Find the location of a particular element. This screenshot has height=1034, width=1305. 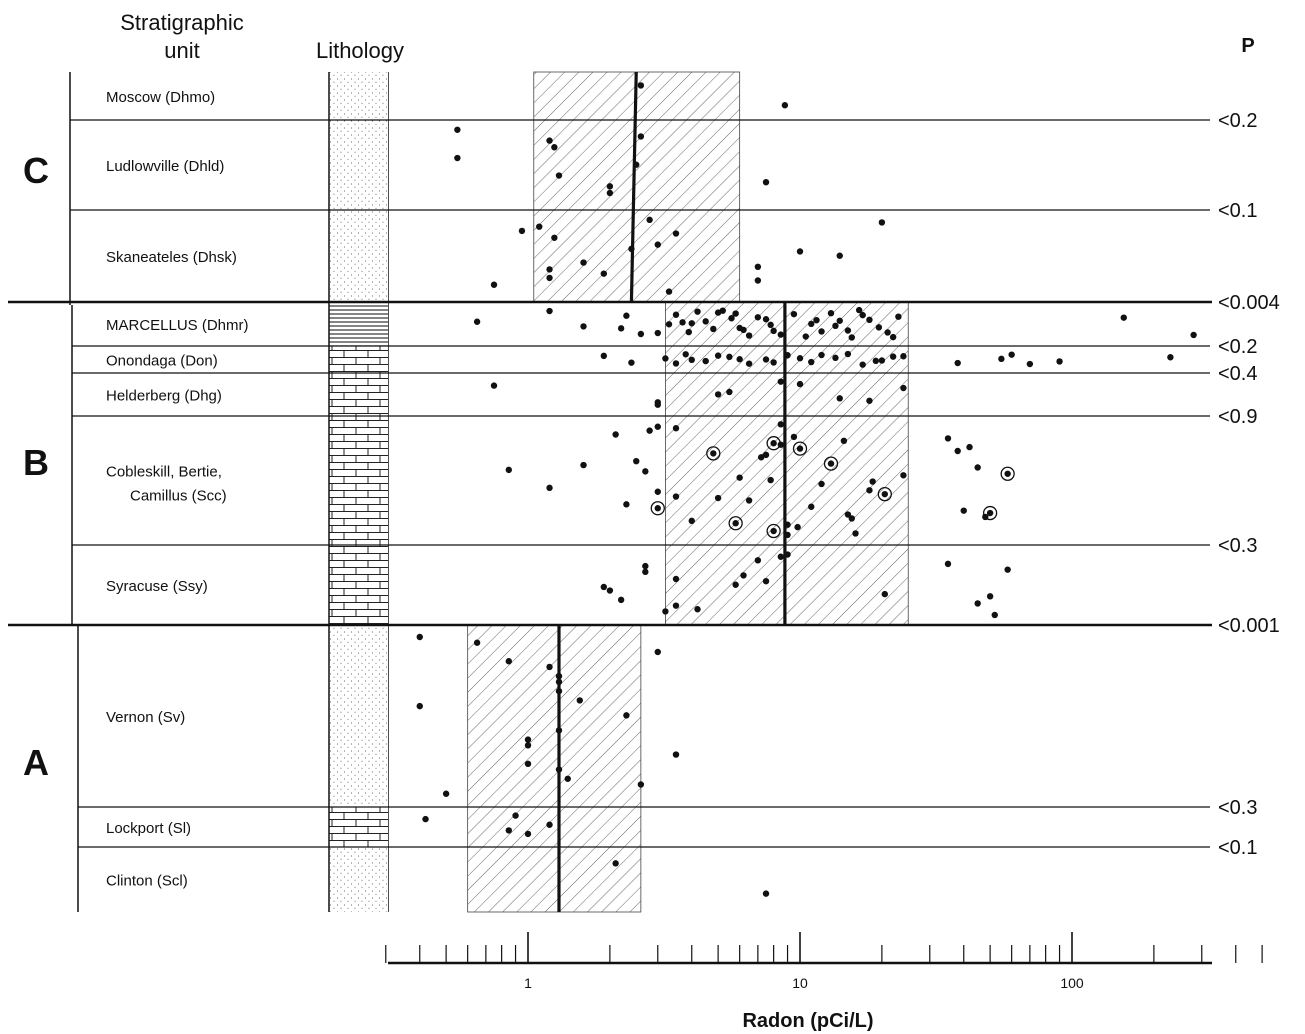

unit-label: Lockport (Sl) is located at coordinates (148, 828).